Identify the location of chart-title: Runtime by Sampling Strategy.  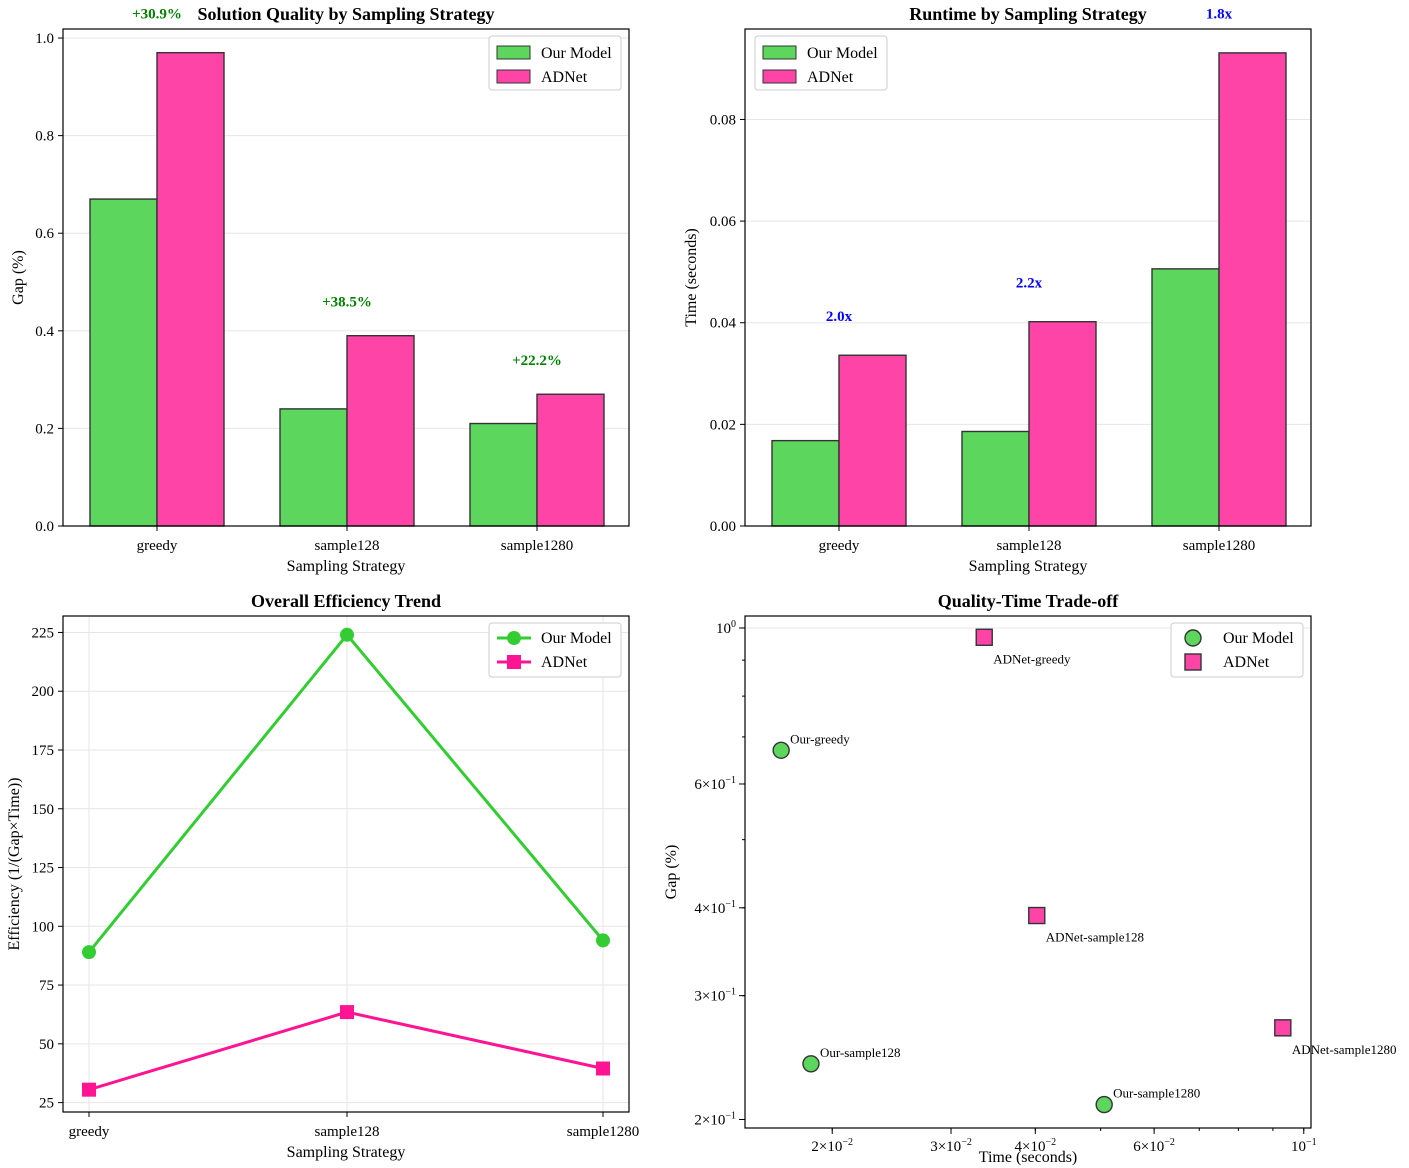
(1028, 14).